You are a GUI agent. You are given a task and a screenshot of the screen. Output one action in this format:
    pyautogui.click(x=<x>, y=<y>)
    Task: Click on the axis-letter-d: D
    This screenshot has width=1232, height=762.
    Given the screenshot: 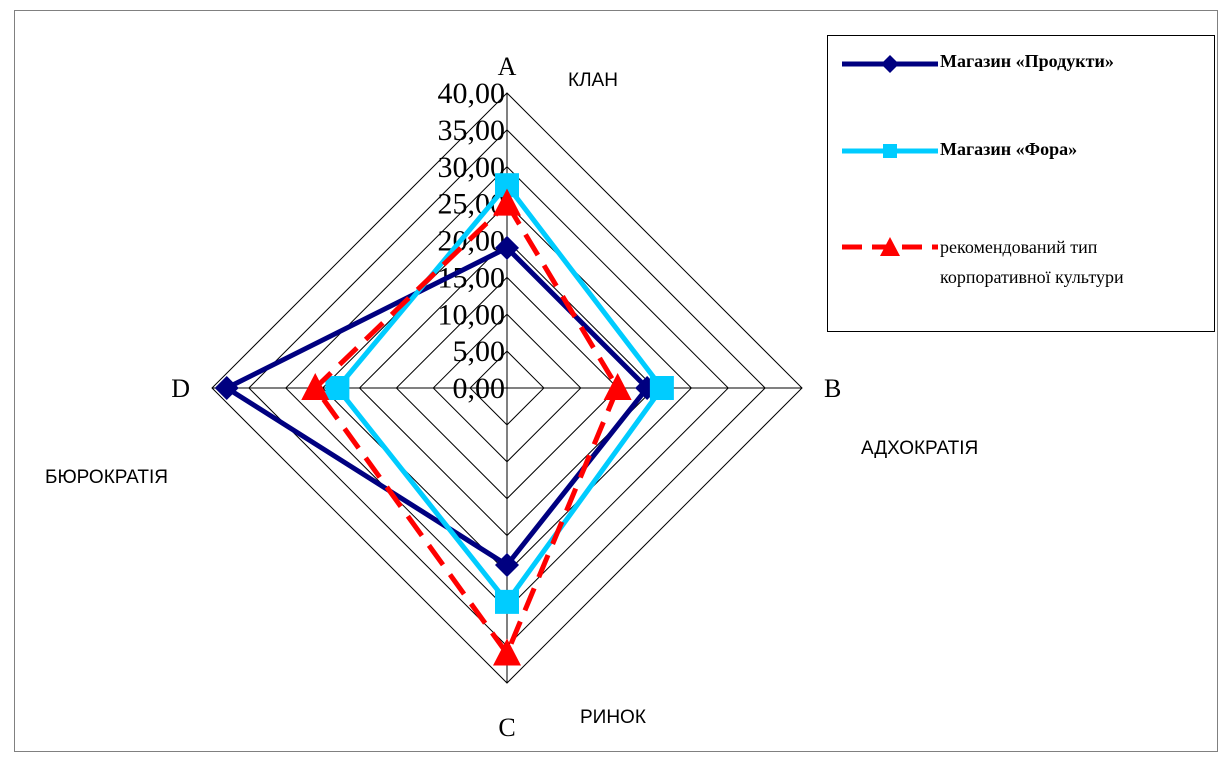 What is the action you would take?
    pyautogui.click(x=180, y=388)
    